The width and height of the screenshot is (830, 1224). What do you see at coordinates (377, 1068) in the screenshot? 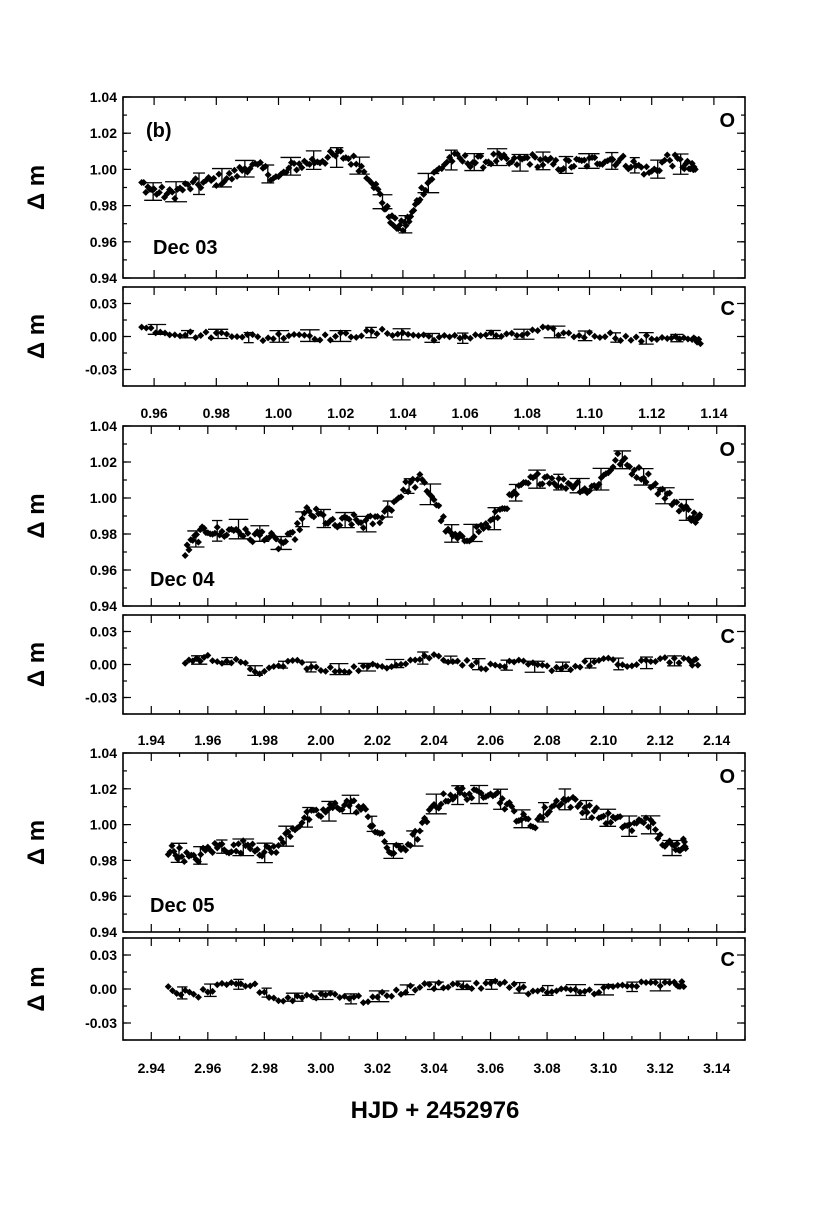
I see `x-tick-label: 3.02` at bounding box center [377, 1068].